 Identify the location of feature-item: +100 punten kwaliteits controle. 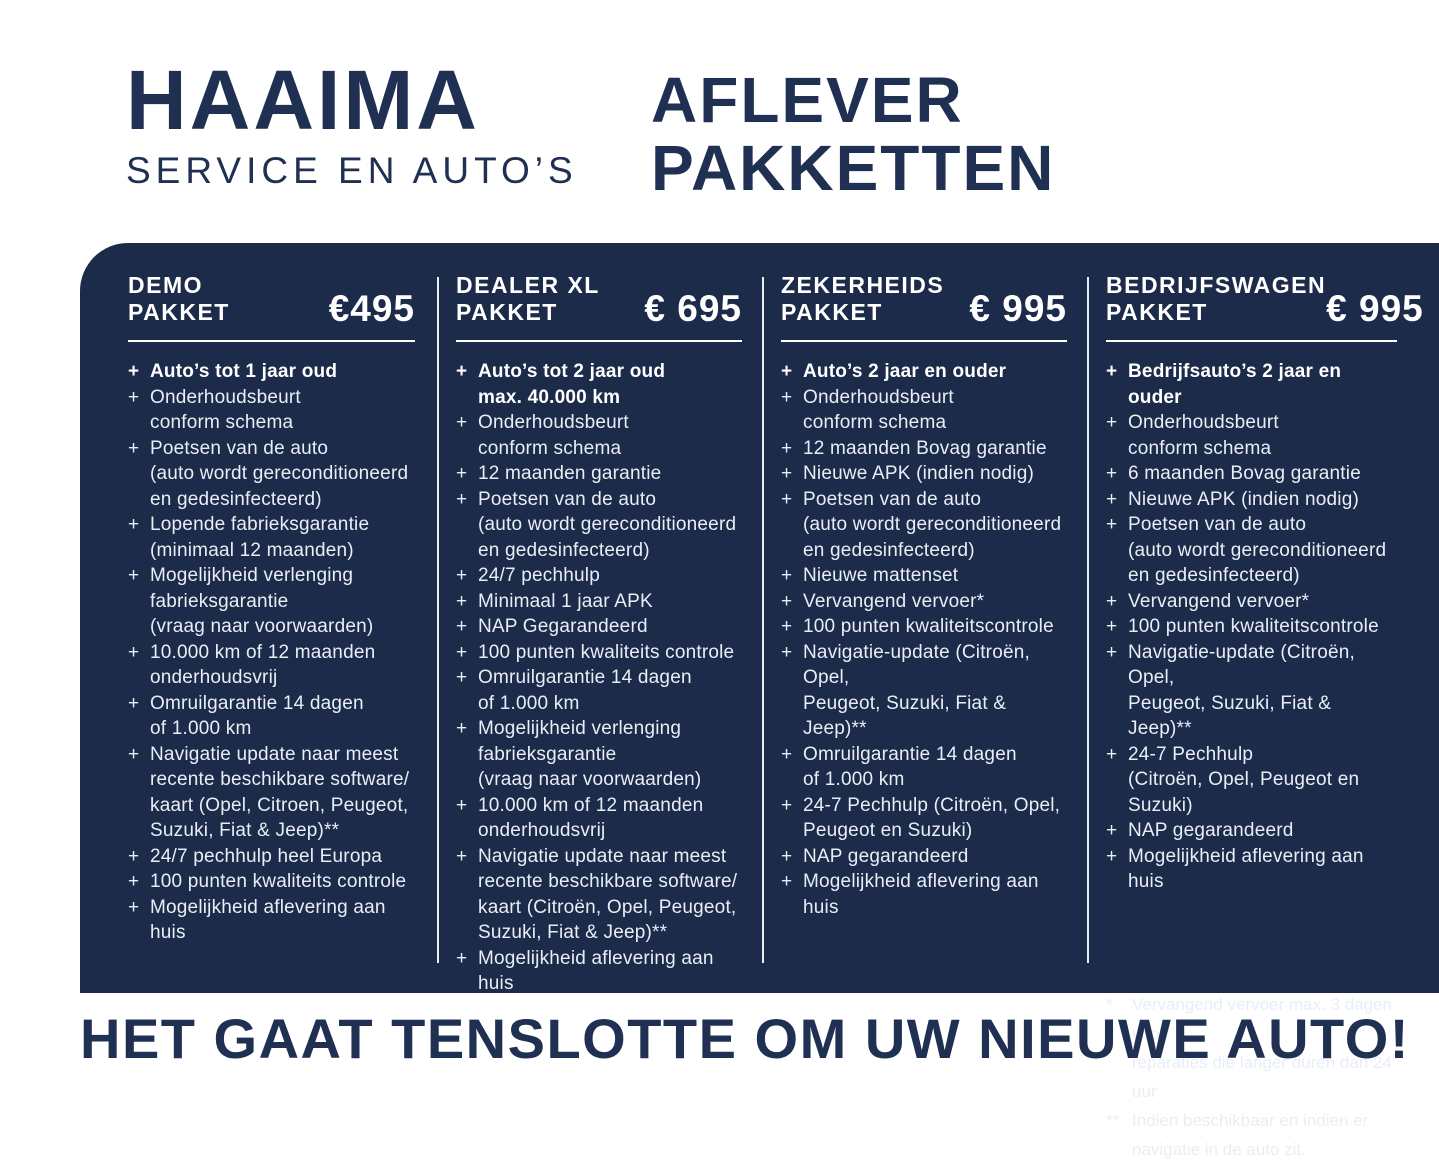
(271, 882).